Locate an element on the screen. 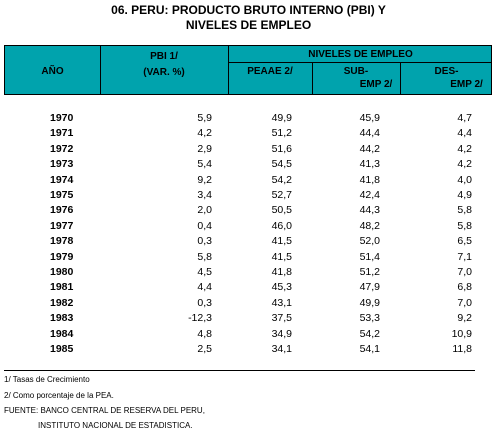  year-cell: 1975 is located at coordinates (62, 195).